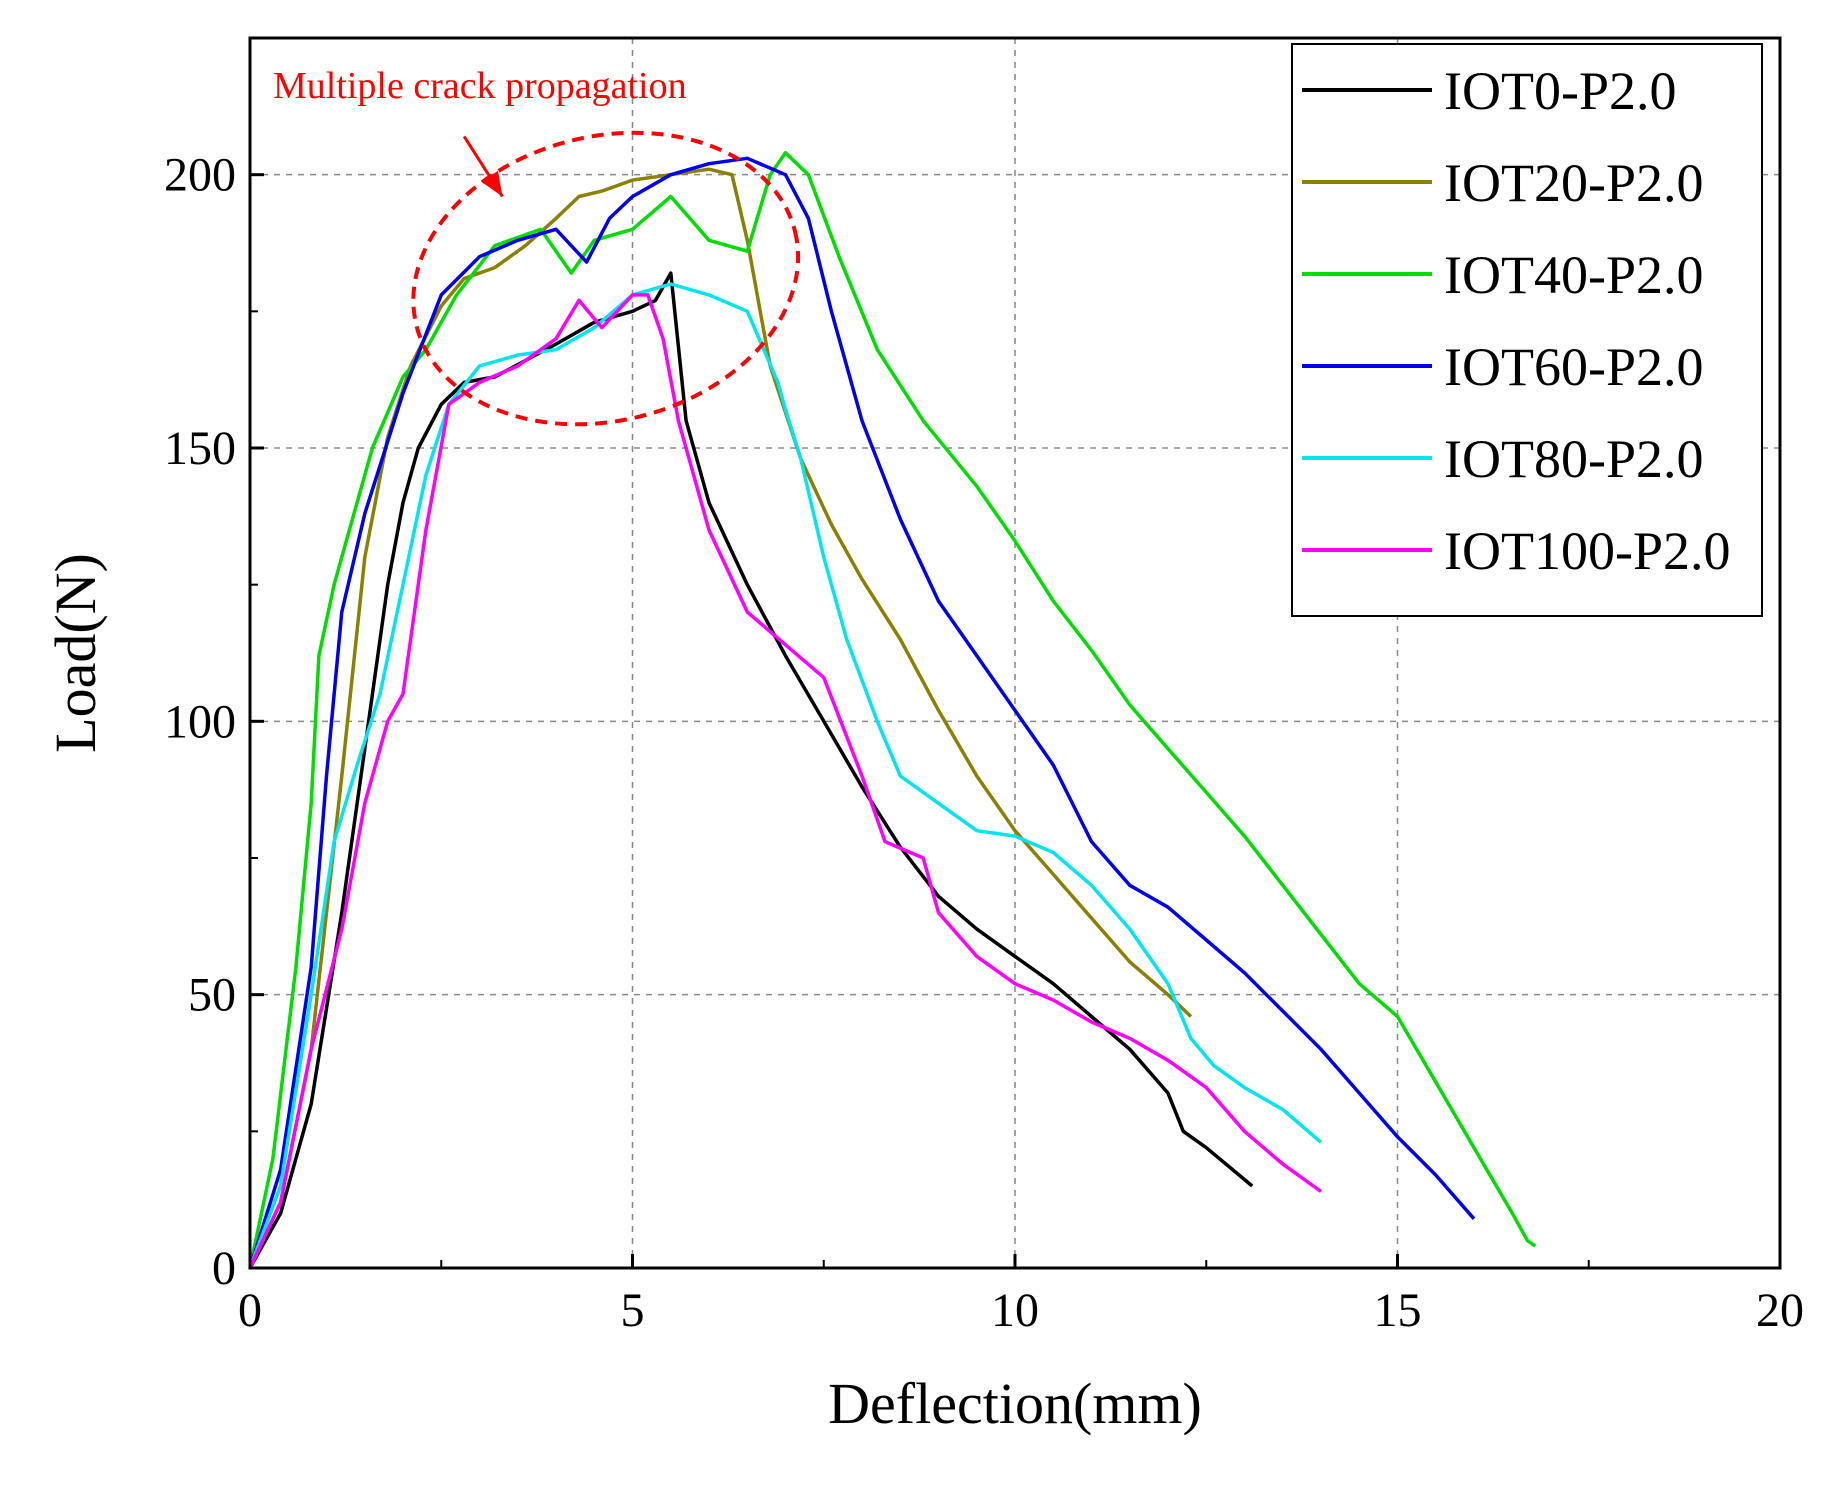 The image size is (1832, 1485). Describe the element at coordinates (1573, 367) in the screenshot. I see `legend-label-3: IOT60-P2.0` at that location.